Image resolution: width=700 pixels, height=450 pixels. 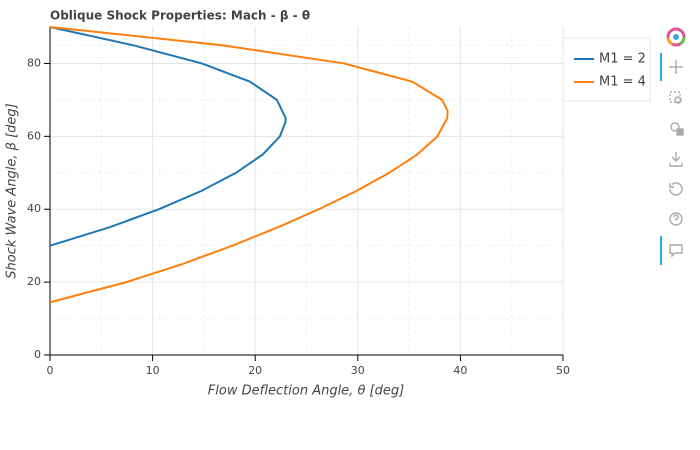 I want to click on y-tick-label: 20, so click(x=34, y=281).